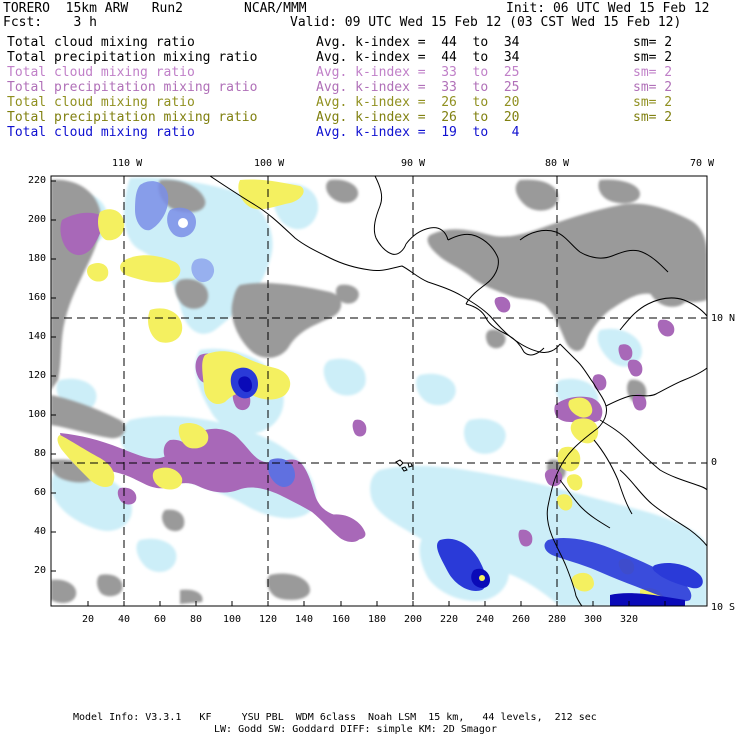 The width and height of the screenshot is (740, 740). Describe the element at coordinates (608, 8) in the screenshot. I see `init-label: Init: 06 UTC Wed 15 Feb 12` at that location.